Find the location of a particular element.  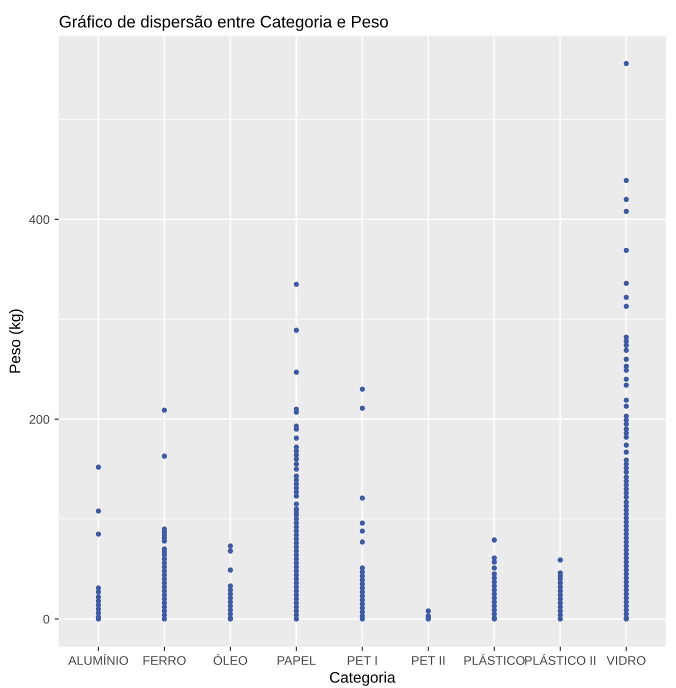

y-tick-label: 400 is located at coordinates (39, 219).